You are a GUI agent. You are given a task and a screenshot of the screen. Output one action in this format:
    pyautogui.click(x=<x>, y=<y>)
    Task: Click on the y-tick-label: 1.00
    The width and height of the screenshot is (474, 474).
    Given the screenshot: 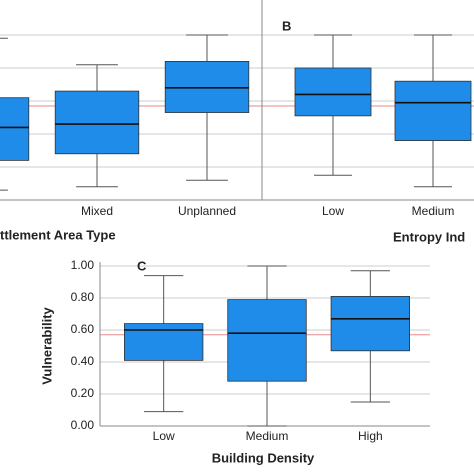 What is the action you would take?
    pyautogui.click(x=83, y=265)
    